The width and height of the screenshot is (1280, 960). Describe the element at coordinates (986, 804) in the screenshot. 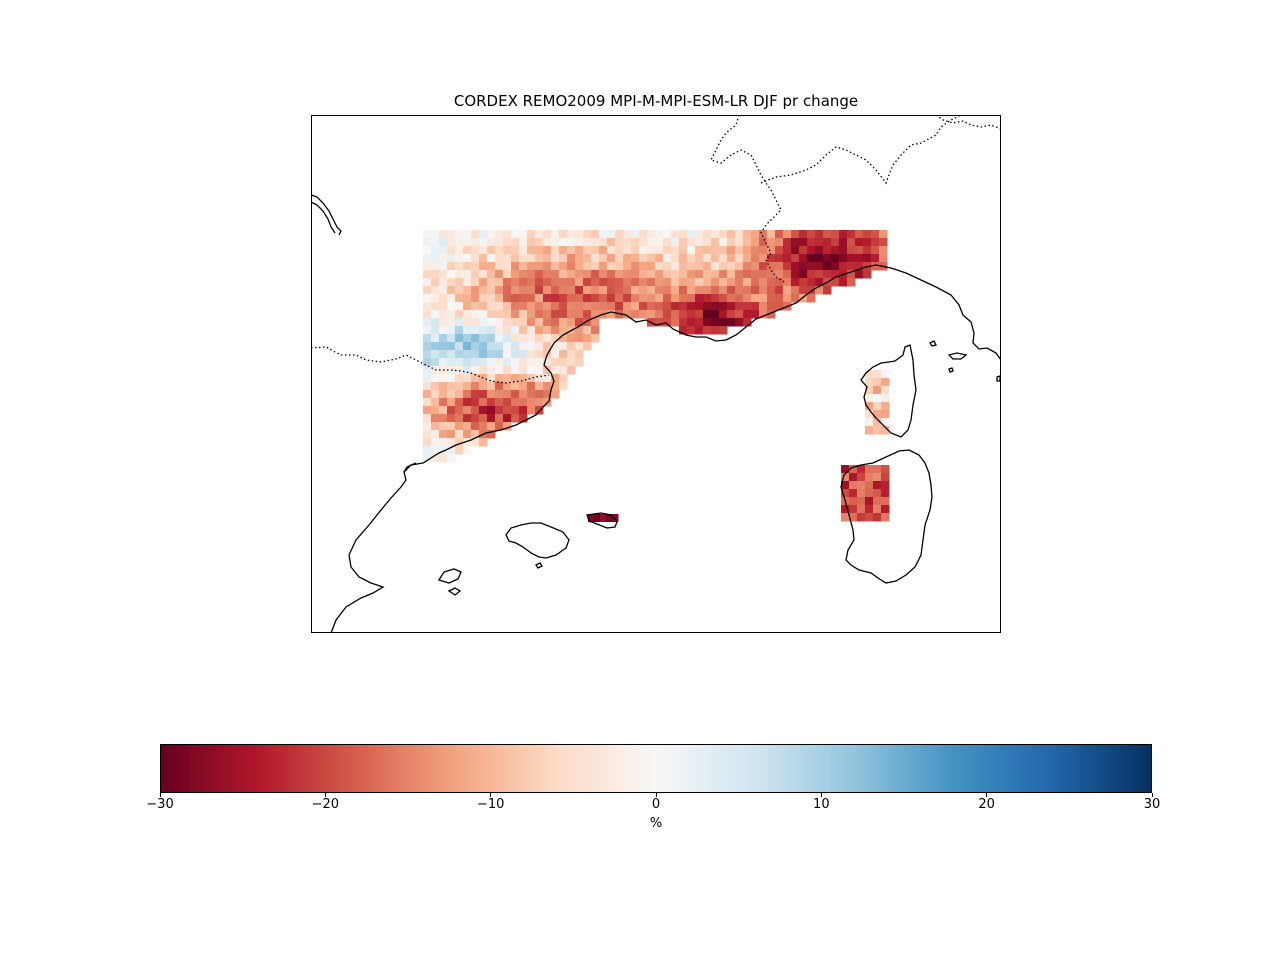

I see `colorbar-tick-label: 20` at that location.